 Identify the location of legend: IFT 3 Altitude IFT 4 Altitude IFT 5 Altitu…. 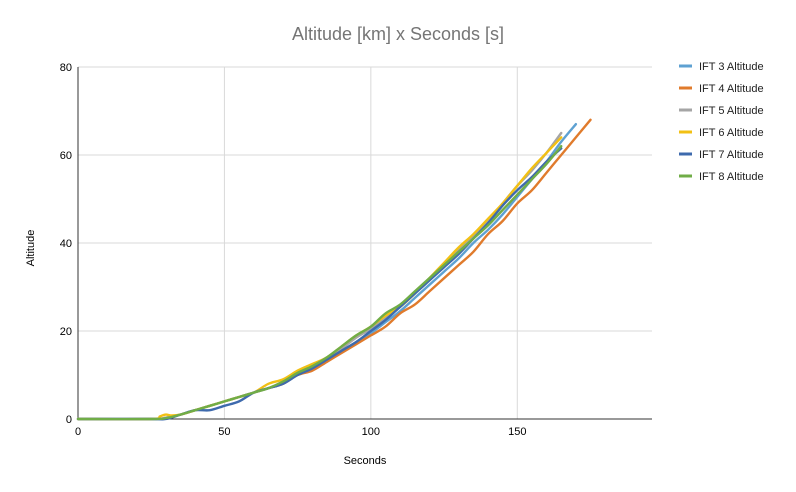
(721, 122).